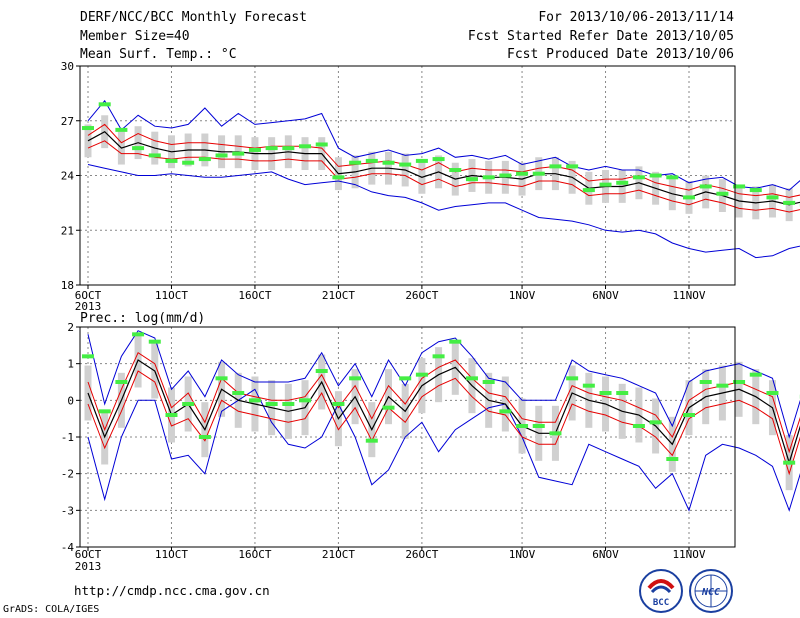  I want to click on temp-ytick-label: 24, so click(68, 176).